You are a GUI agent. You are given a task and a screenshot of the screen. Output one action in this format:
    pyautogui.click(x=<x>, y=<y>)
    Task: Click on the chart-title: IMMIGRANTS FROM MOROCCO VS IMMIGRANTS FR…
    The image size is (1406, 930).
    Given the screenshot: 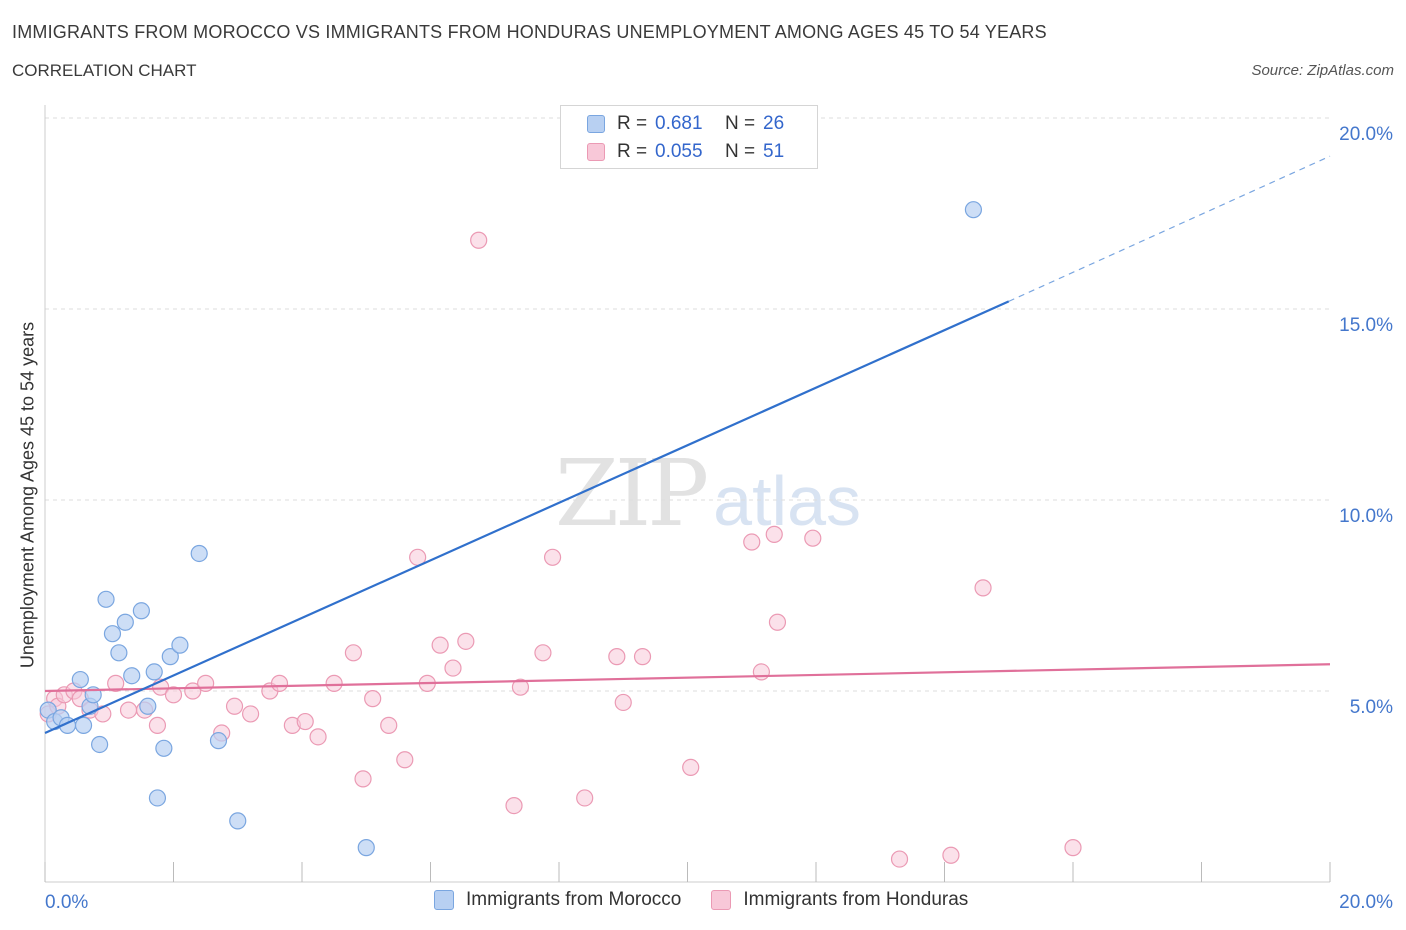 What is the action you would take?
    pyautogui.click(x=529, y=32)
    